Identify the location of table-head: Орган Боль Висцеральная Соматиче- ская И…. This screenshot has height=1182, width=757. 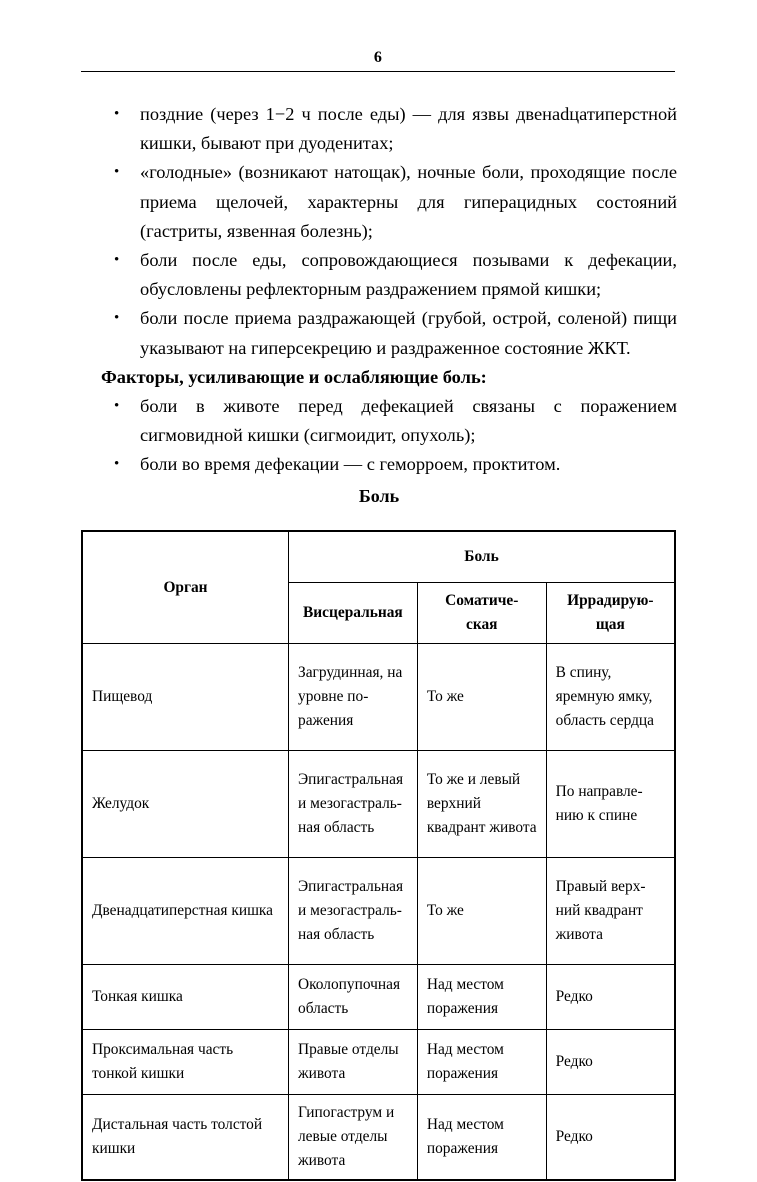
(378, 587).